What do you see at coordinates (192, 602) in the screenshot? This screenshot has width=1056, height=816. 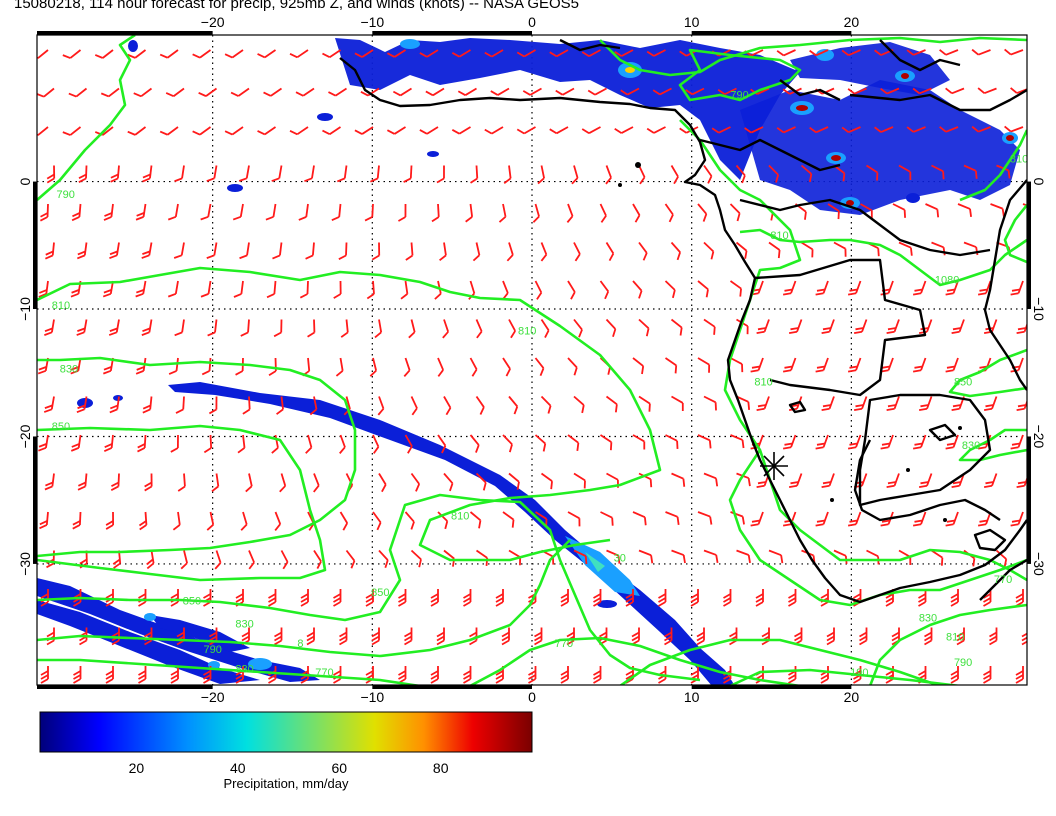 I see `contour-label: 850` at bounding box center [192, 602].